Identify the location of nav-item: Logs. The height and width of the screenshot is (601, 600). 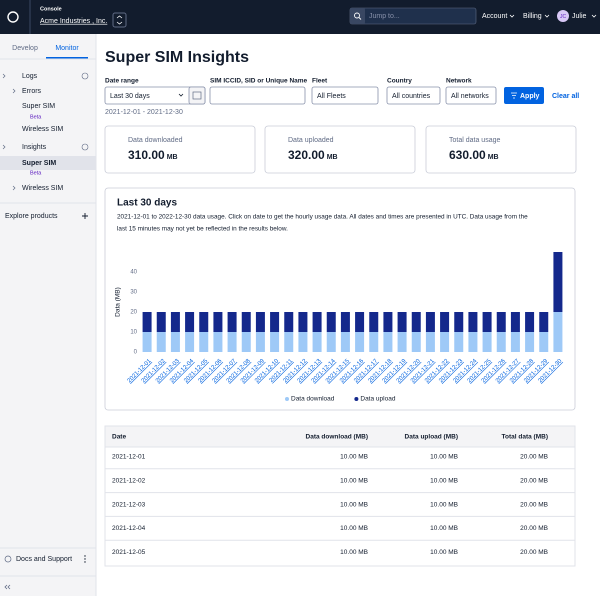
(30, 76).